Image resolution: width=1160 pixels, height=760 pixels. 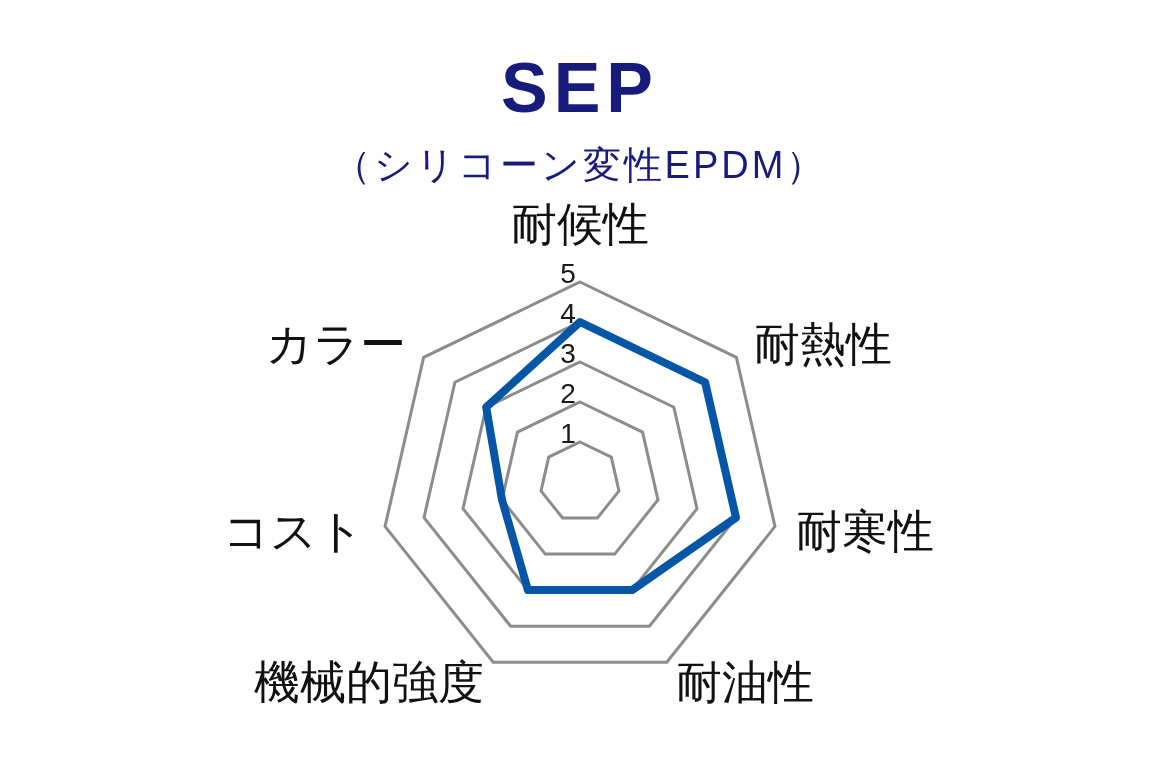 I want to click on title: SEP, so click(x=580, y=88).